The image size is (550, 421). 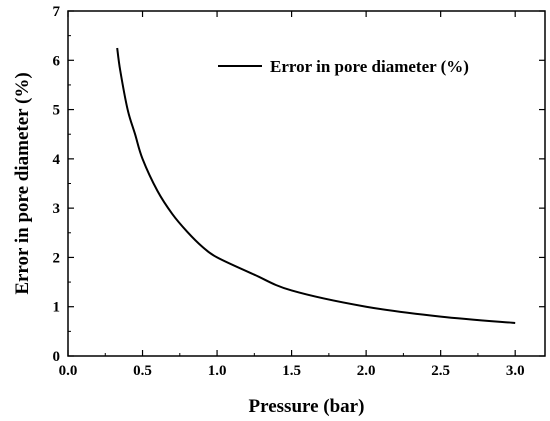 What do you see at coordinates (57, 308) in the screenshot?
I see `y-tick-label: 1` at bounding box center [57, 308].